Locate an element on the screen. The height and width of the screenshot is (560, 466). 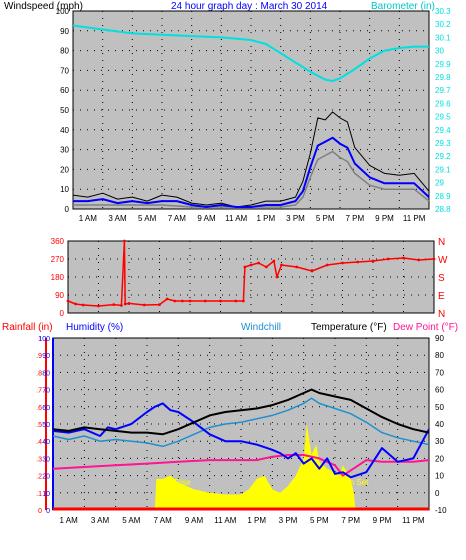
temperature-tick-label: 30 is located at coordinates (439, 441).